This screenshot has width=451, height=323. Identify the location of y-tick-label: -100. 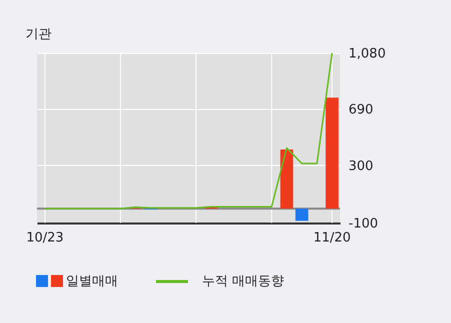
(363, 224).